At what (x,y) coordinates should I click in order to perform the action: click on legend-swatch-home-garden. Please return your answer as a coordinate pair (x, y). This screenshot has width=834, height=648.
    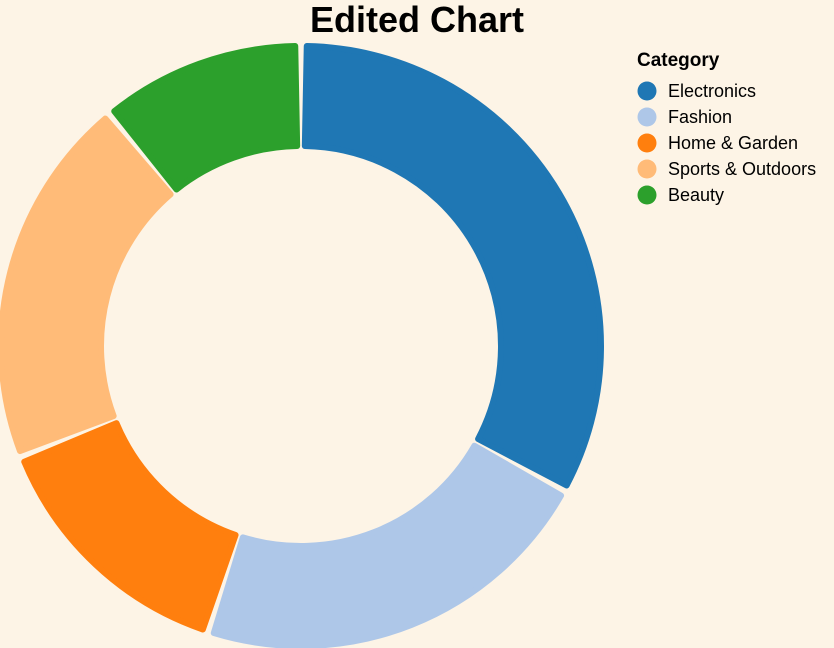
    Looking at the image, I should click on (647, 143).